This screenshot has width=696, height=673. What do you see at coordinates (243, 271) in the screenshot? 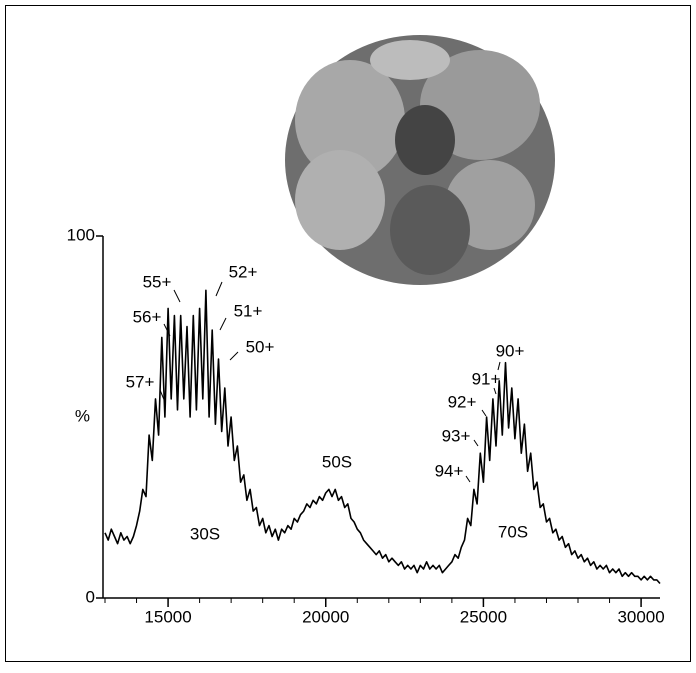
I see `annotation: 52+` at bounding box center [243, 271].